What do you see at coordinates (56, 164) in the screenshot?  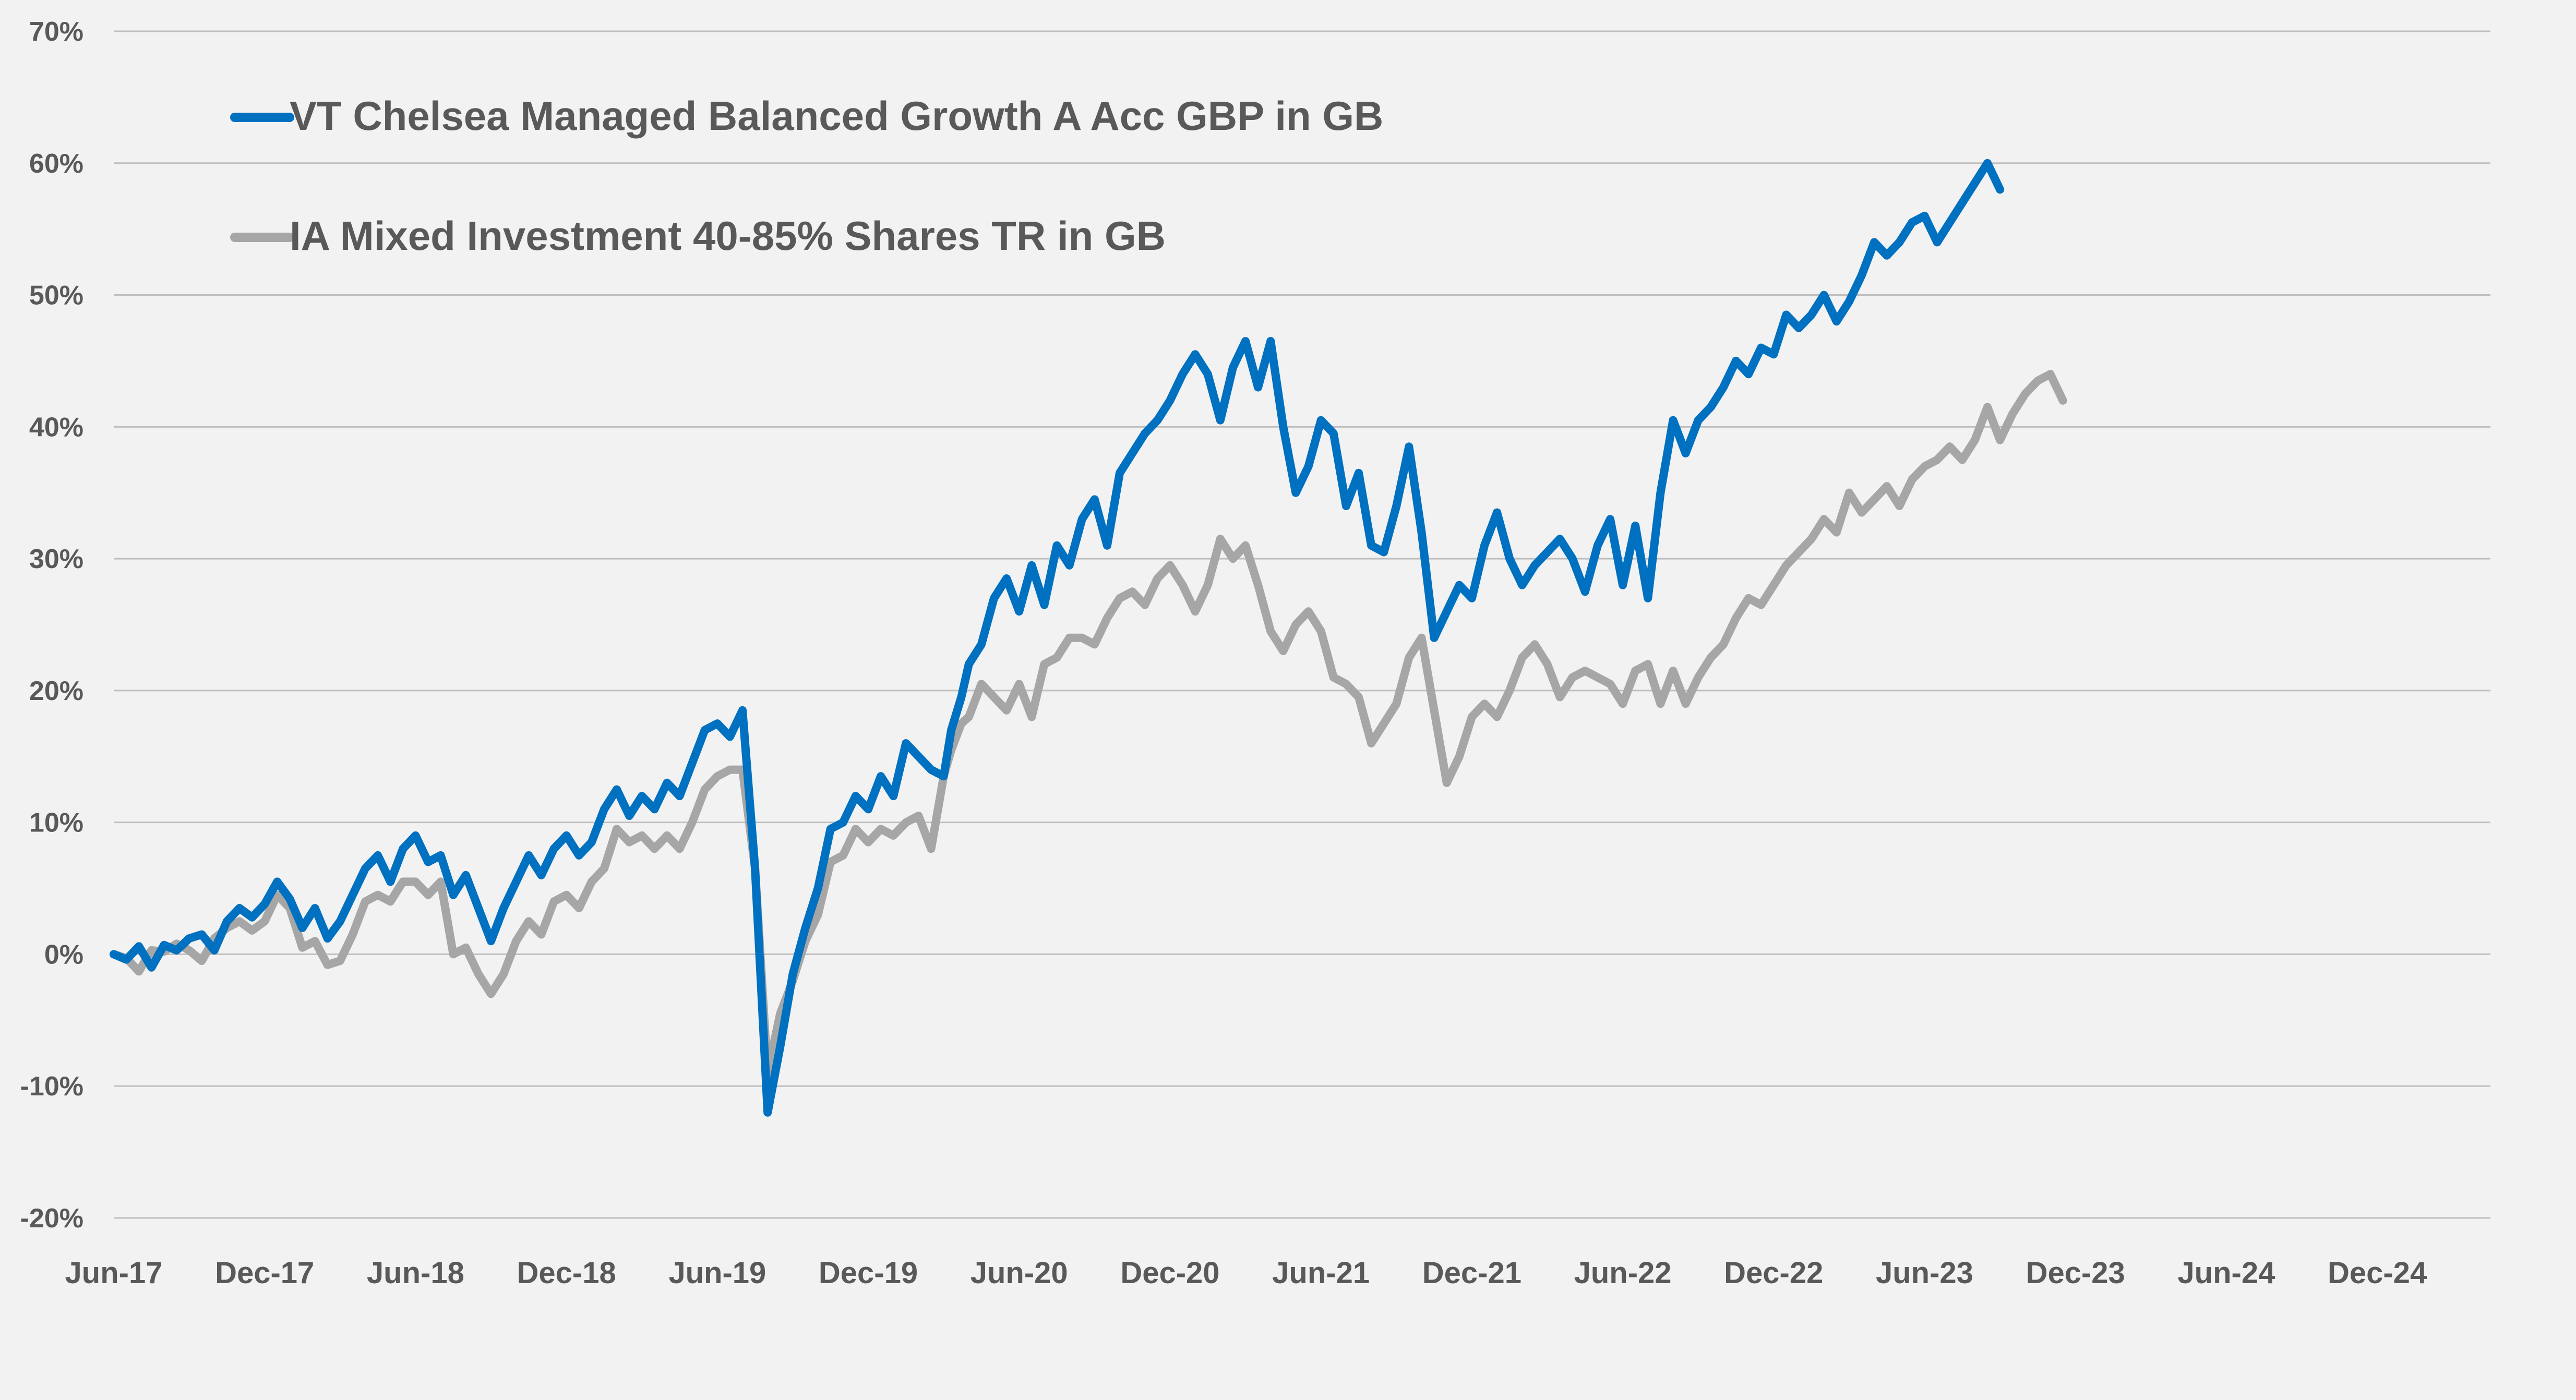 I see `y-tick-label: 60%` at bounding box center [56, 164].